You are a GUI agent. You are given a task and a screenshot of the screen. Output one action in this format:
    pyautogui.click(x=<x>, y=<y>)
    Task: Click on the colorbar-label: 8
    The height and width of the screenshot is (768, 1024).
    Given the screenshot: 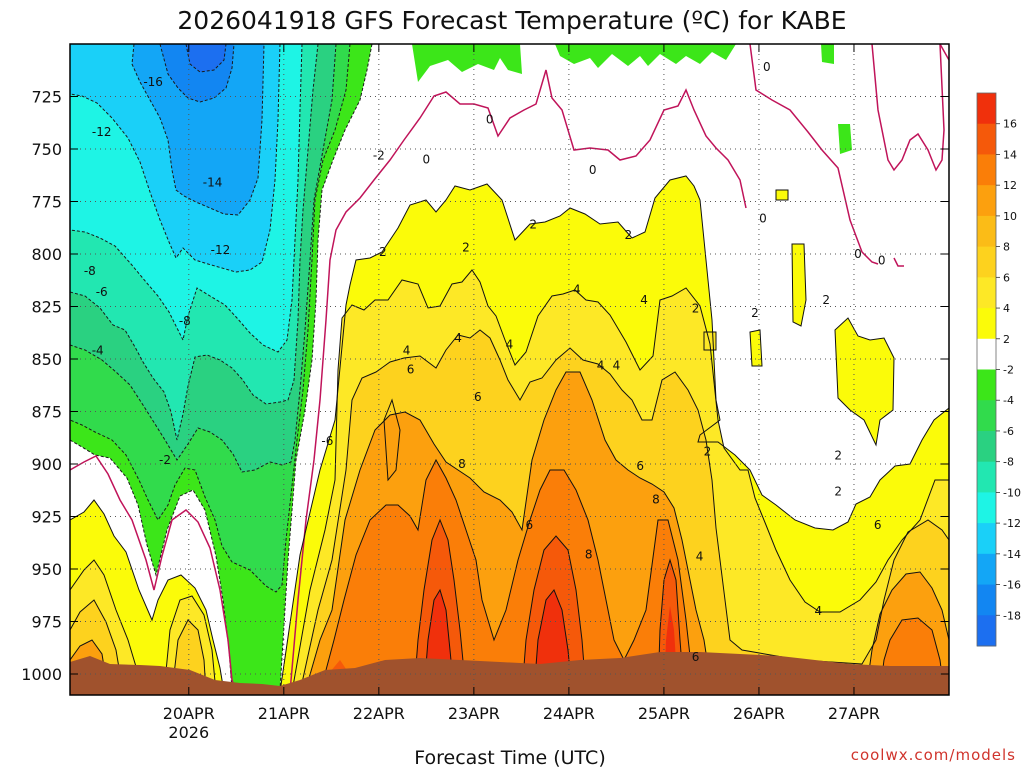 What is the action you would take?
    pyautogui.click(x=1006, y=247)
    